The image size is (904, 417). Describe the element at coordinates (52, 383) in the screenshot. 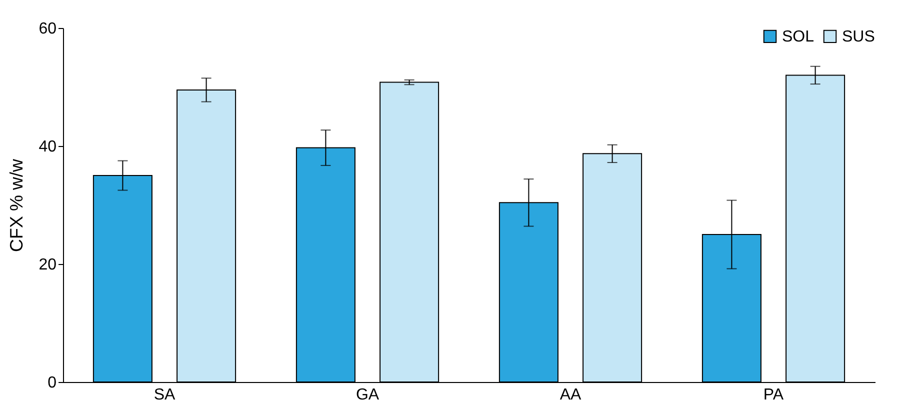

I see `y-tick-label: 0` at that location.